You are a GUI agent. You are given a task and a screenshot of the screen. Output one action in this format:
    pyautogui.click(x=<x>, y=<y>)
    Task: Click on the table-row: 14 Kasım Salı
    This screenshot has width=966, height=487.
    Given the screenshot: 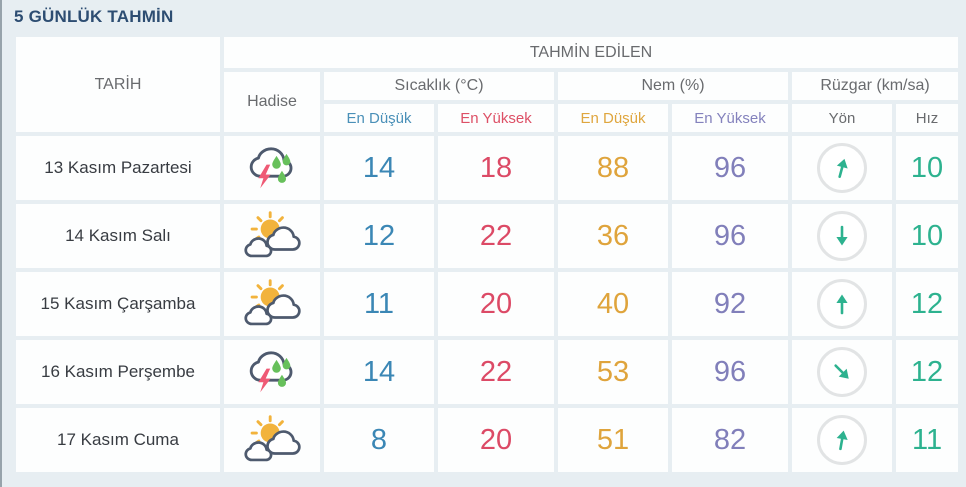 What is the action you would take?
    pyautogui.click(x=487, y=236)
    